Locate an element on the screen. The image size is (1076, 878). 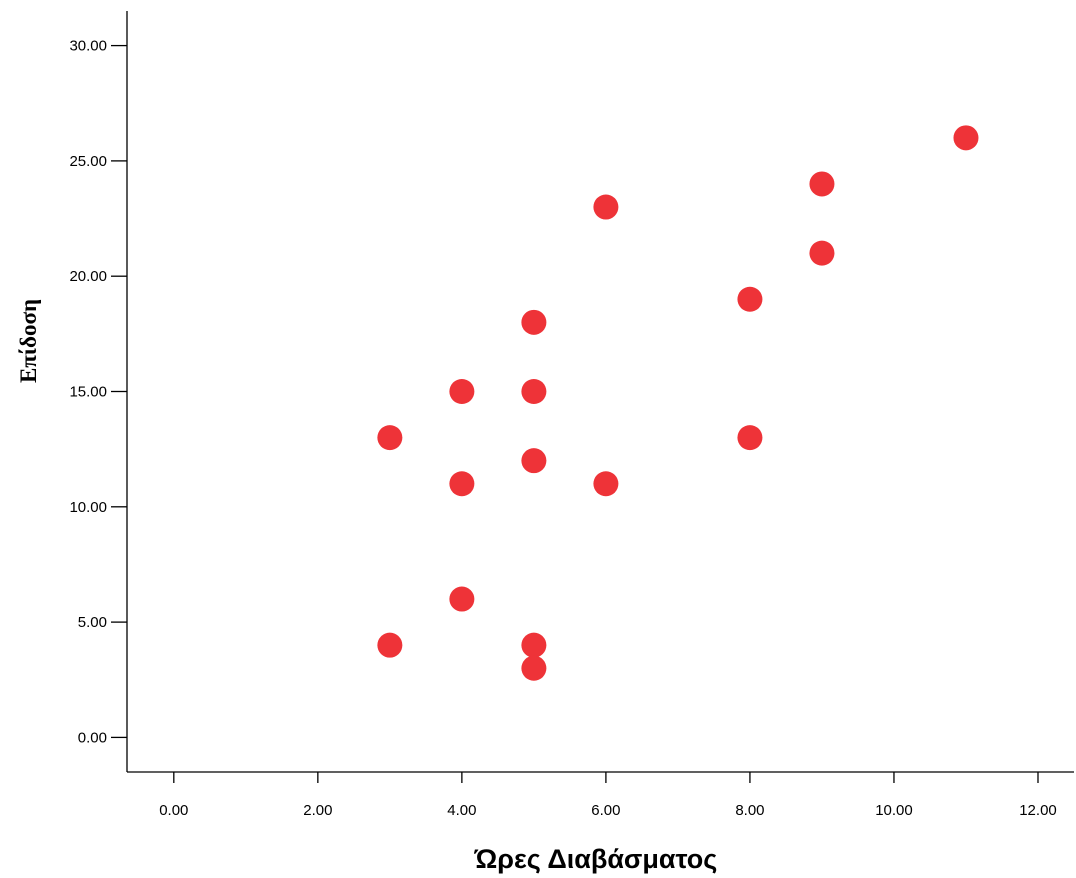
y-tick-label: 0.00 is located at coordinates (92, 737).